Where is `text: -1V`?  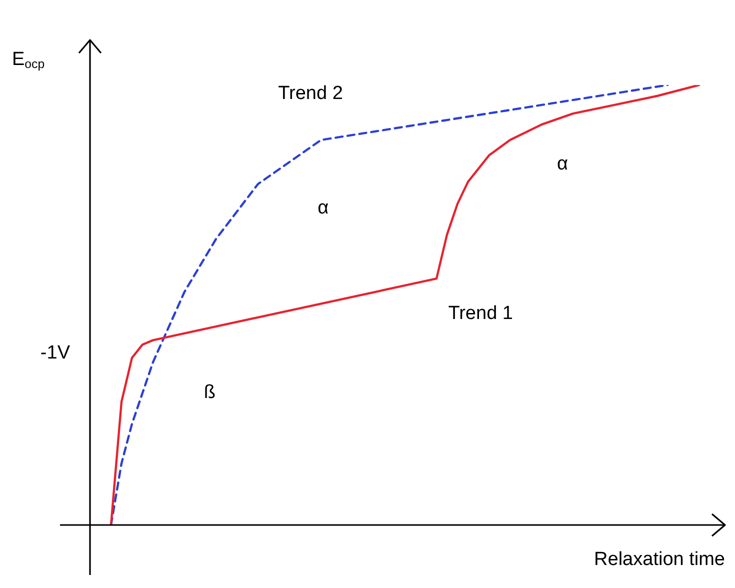
text: -1V is located at coordinates (55, 353).